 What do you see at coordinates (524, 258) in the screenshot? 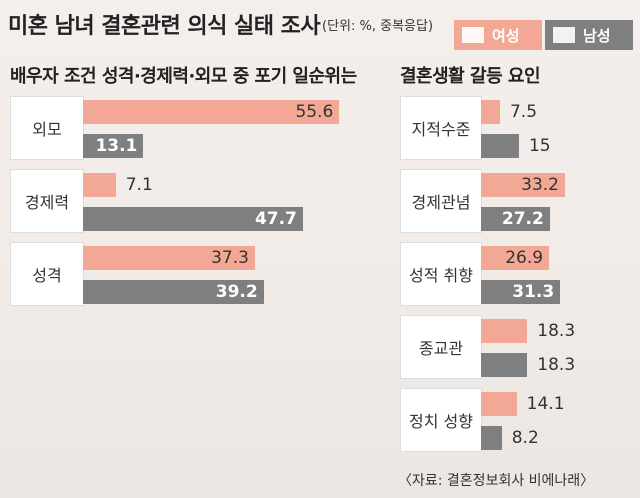
I see `data-label: 26.9` at bounding box center [524, 258].